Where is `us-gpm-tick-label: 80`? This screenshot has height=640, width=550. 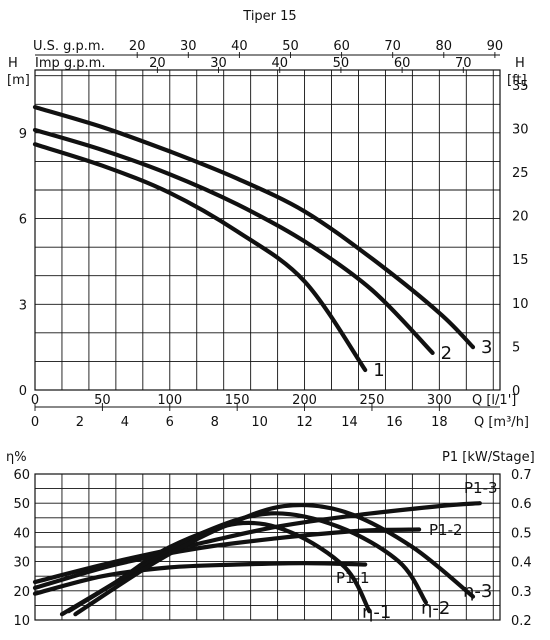
us-gpm-tick-label: 80 is located at coordinates (444, 46).